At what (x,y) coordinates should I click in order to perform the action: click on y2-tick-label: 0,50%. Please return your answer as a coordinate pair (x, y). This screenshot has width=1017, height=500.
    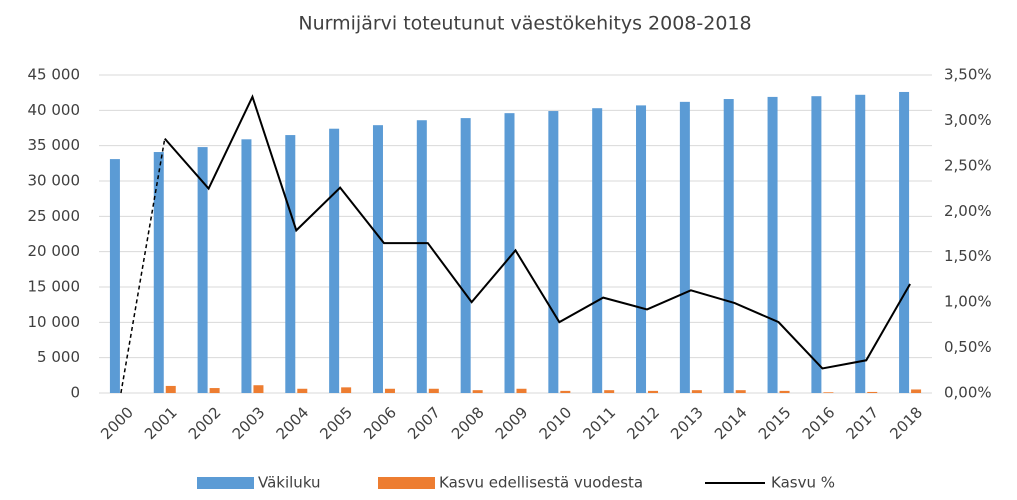
    Looking at the image, I should click on (968, 347).